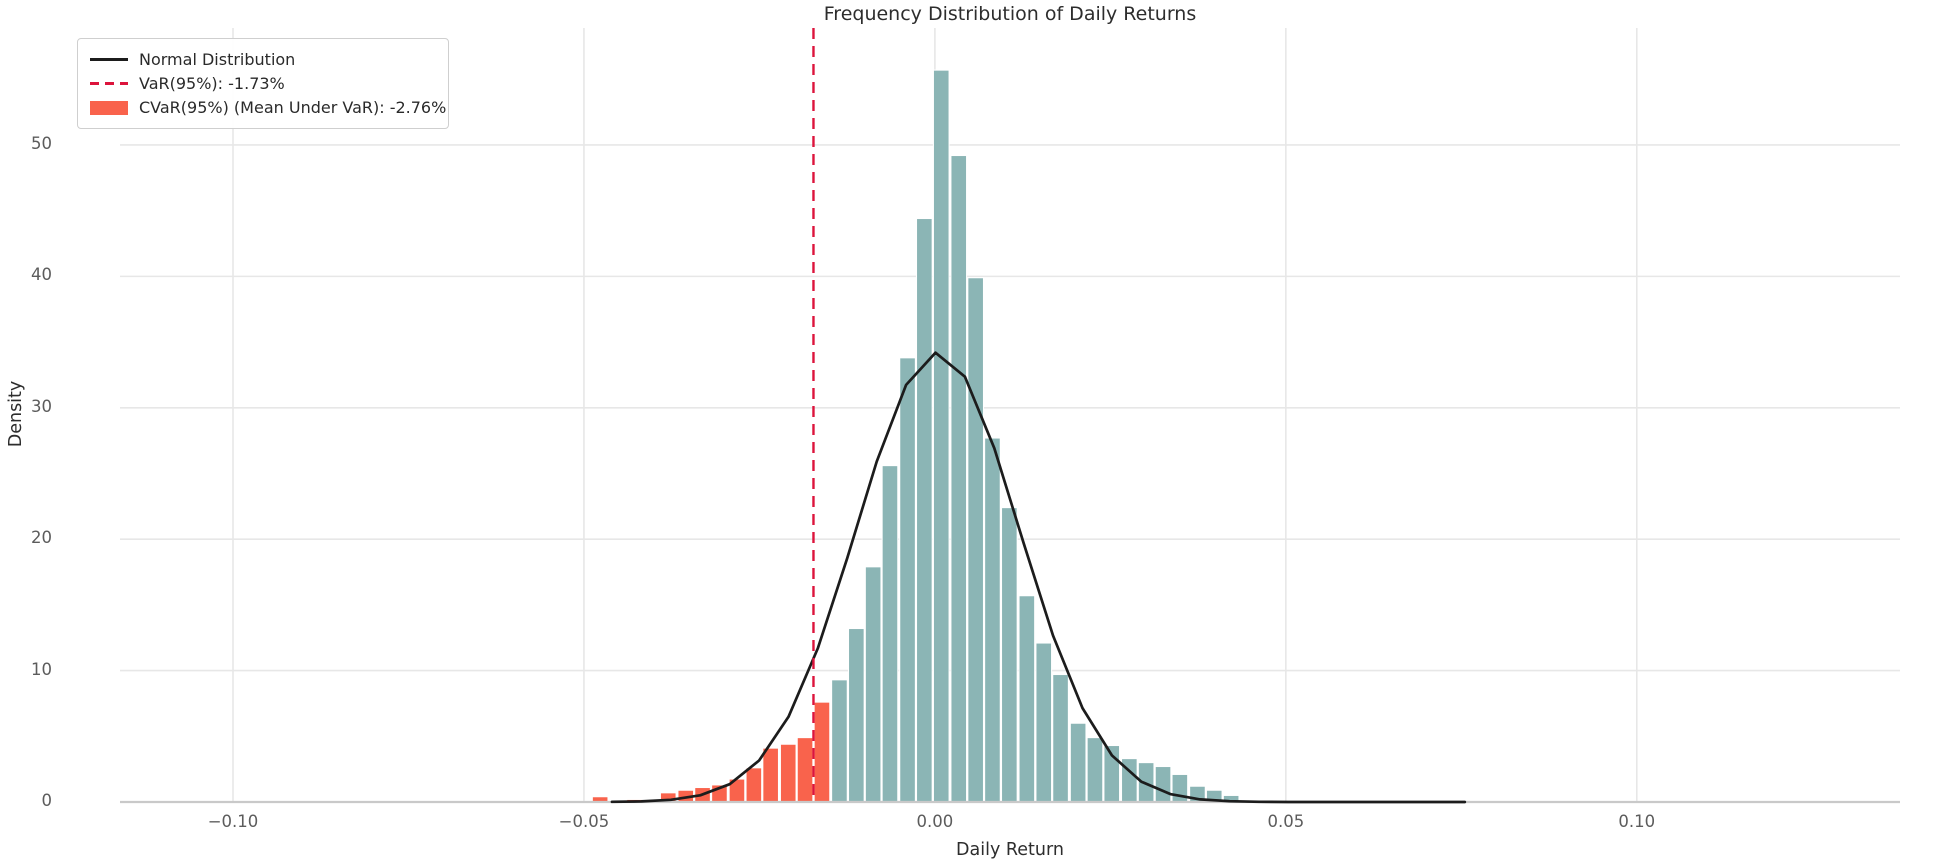  What do you see at coordinates (109, 59) in the screenshot?
I see `solid-line-swatch` at bounding box center [109, 59].